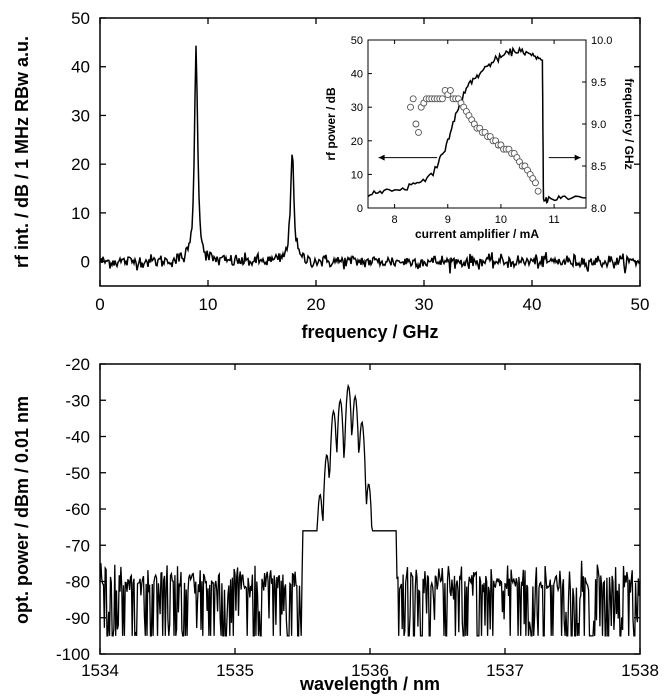  What do you see at coordinates (80, 18) in the screenshot?
I see `rf-ytick-label: 50` at bounding box center [80, 18].